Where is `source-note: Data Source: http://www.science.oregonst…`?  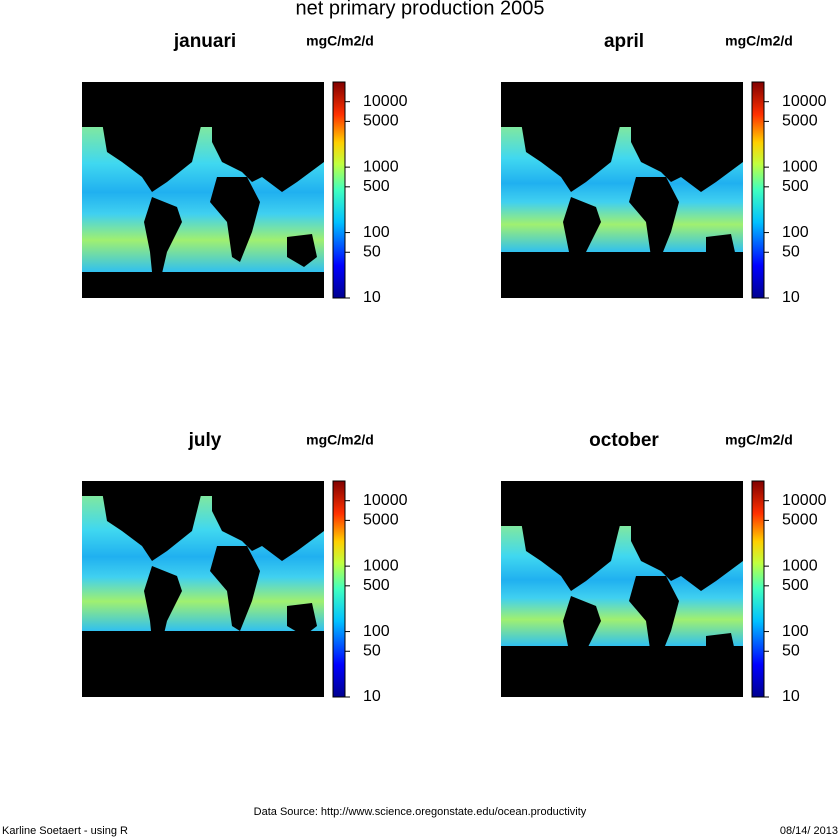
source-note: Data Source: http://www.science.oregonst… is located at coordinates (420, 812).